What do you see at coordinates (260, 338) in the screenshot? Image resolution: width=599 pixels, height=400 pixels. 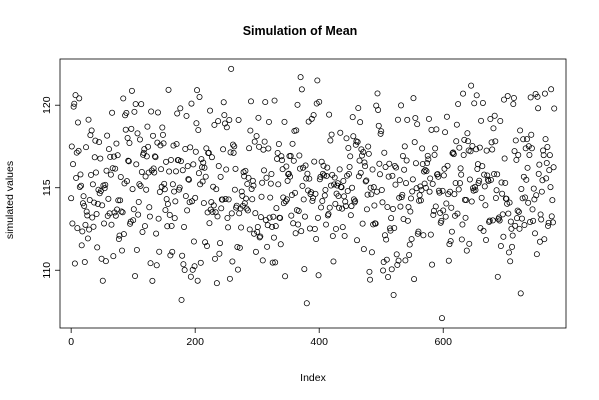 I see `x-axis: 0 200 400 600` at bounding box center [260, 338].